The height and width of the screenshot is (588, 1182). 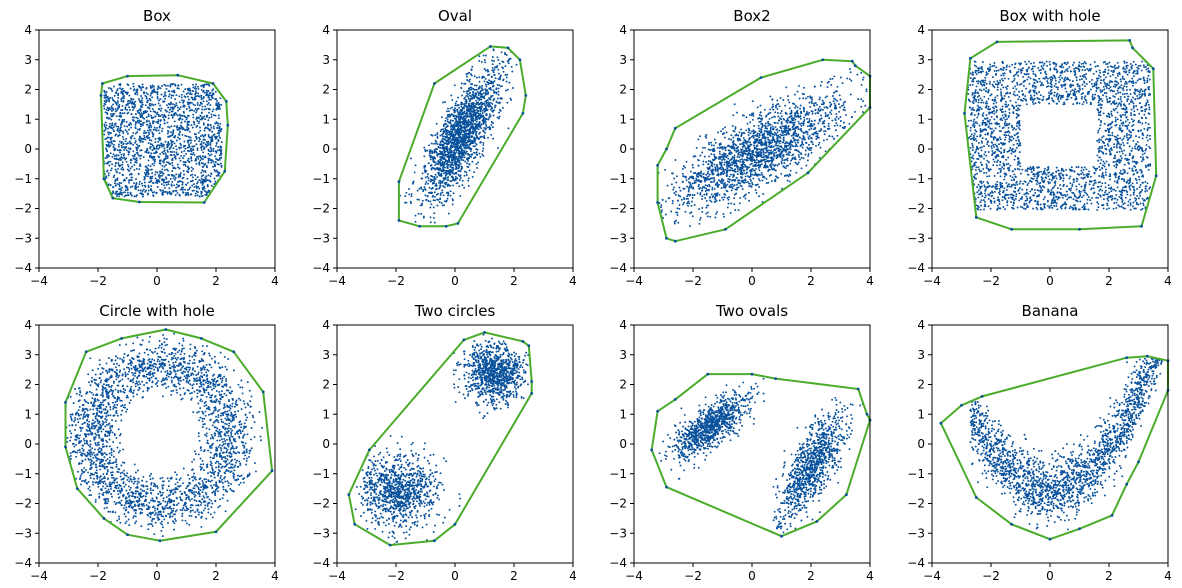 I want to click on x-tick-label: 2, so click(x=216, y=281).